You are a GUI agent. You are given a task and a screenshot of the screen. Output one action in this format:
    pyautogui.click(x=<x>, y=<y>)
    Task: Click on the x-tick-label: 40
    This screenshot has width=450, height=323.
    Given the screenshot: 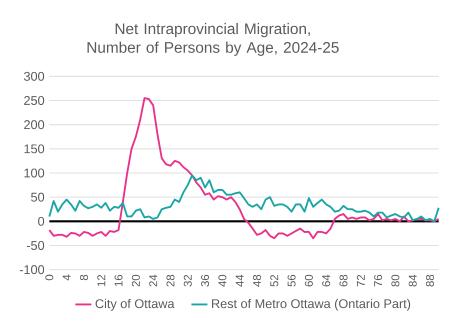 What is the action you would take?
    pyautogui.click(x=222, y=280)
    